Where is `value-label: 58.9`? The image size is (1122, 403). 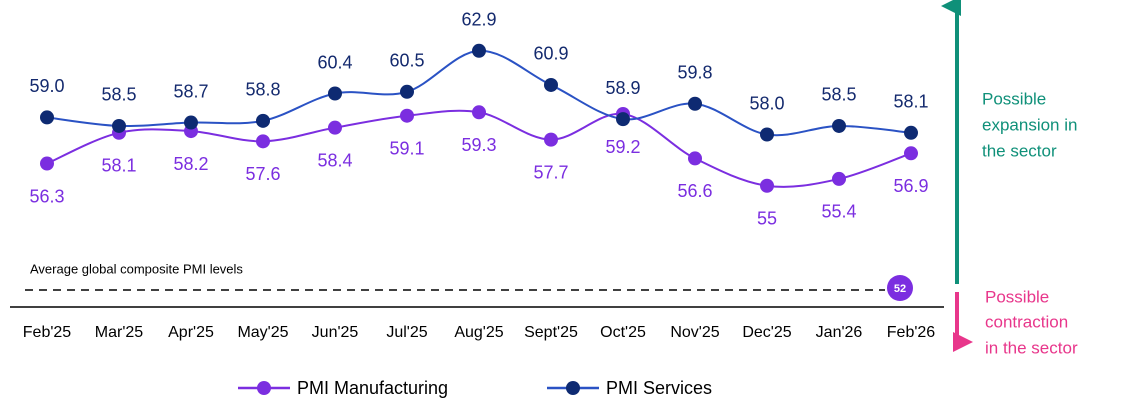
value-label: 58.9 is located at coordinates (622, 88).